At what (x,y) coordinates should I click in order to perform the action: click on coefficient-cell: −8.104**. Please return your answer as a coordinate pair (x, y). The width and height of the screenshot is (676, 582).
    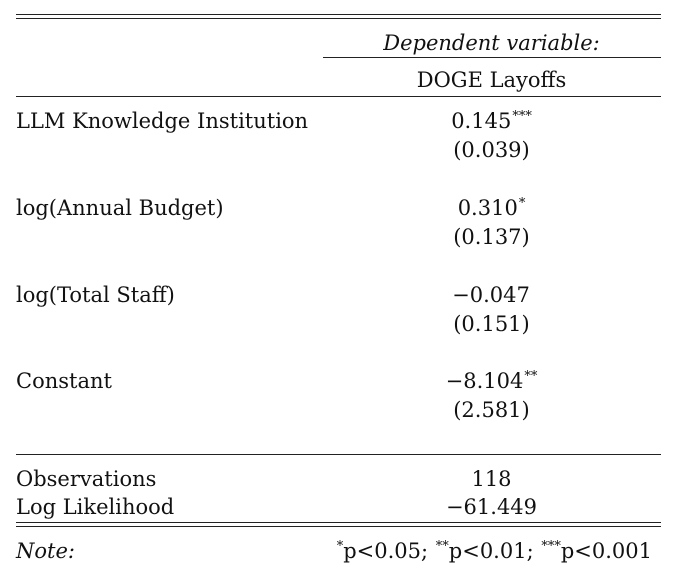
    Looking at the image, I should click on (491, 381).